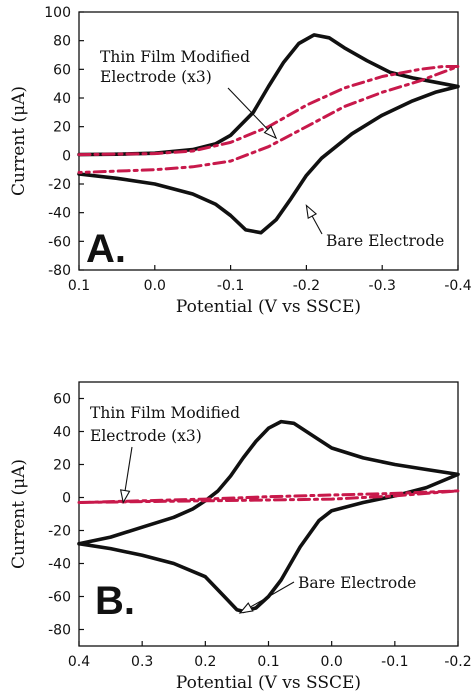 This screenshot has height=694, width=474. I want to click on x-tick-label: -0.4, so click(457, 286).